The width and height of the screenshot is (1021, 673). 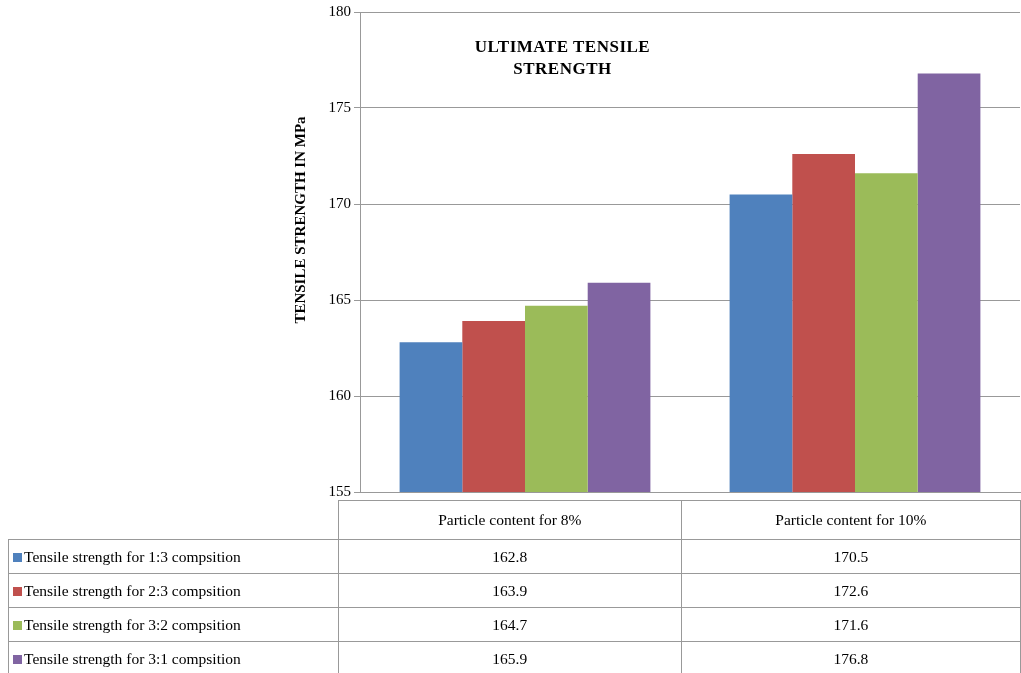 I want to click on data-label: 172.6, so click(x=851, y=590).